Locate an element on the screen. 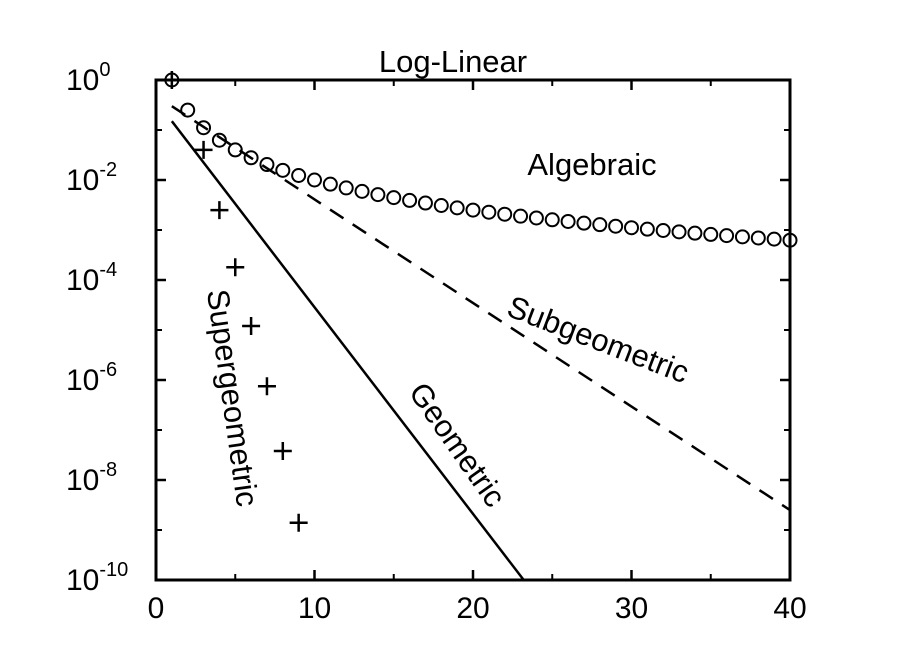 The height and width of the screenshot is (653, 907). y-tick-label: 10⁻⁸ is located at coordinates (91, 478).